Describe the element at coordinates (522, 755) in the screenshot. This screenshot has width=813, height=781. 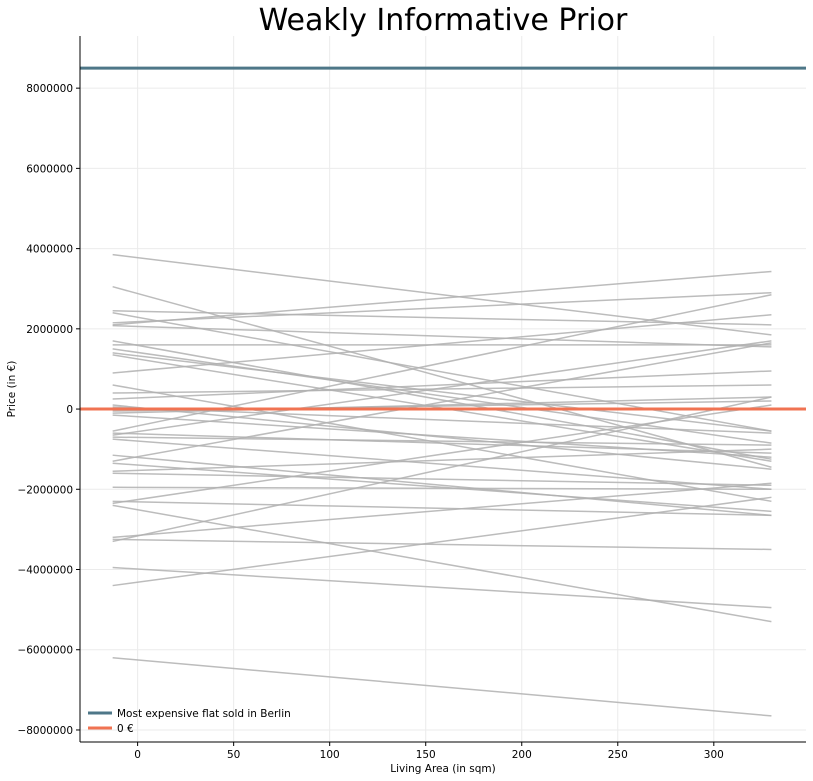
I see `x-tick-label: 200` at that location.